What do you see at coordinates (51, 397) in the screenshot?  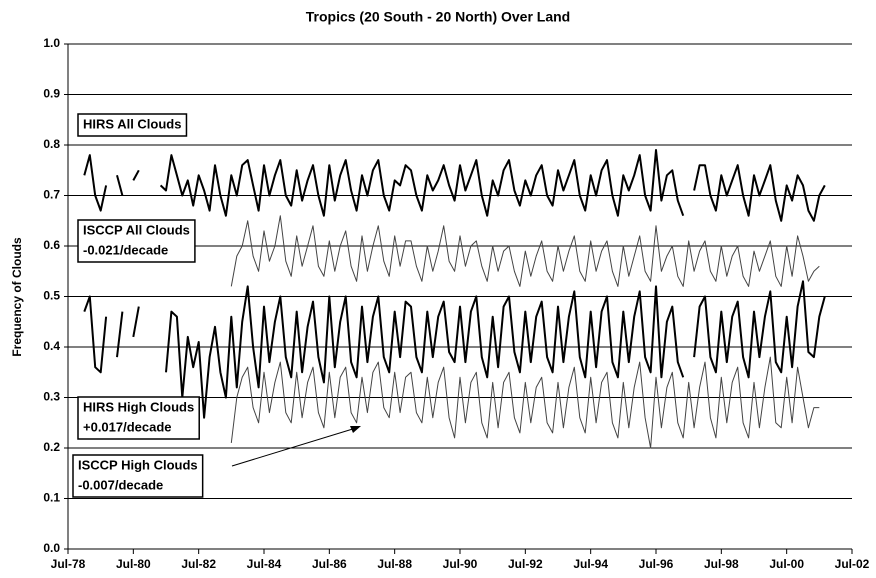 I see `y-tick-label: 0.3` at bounding box center [51, 397].